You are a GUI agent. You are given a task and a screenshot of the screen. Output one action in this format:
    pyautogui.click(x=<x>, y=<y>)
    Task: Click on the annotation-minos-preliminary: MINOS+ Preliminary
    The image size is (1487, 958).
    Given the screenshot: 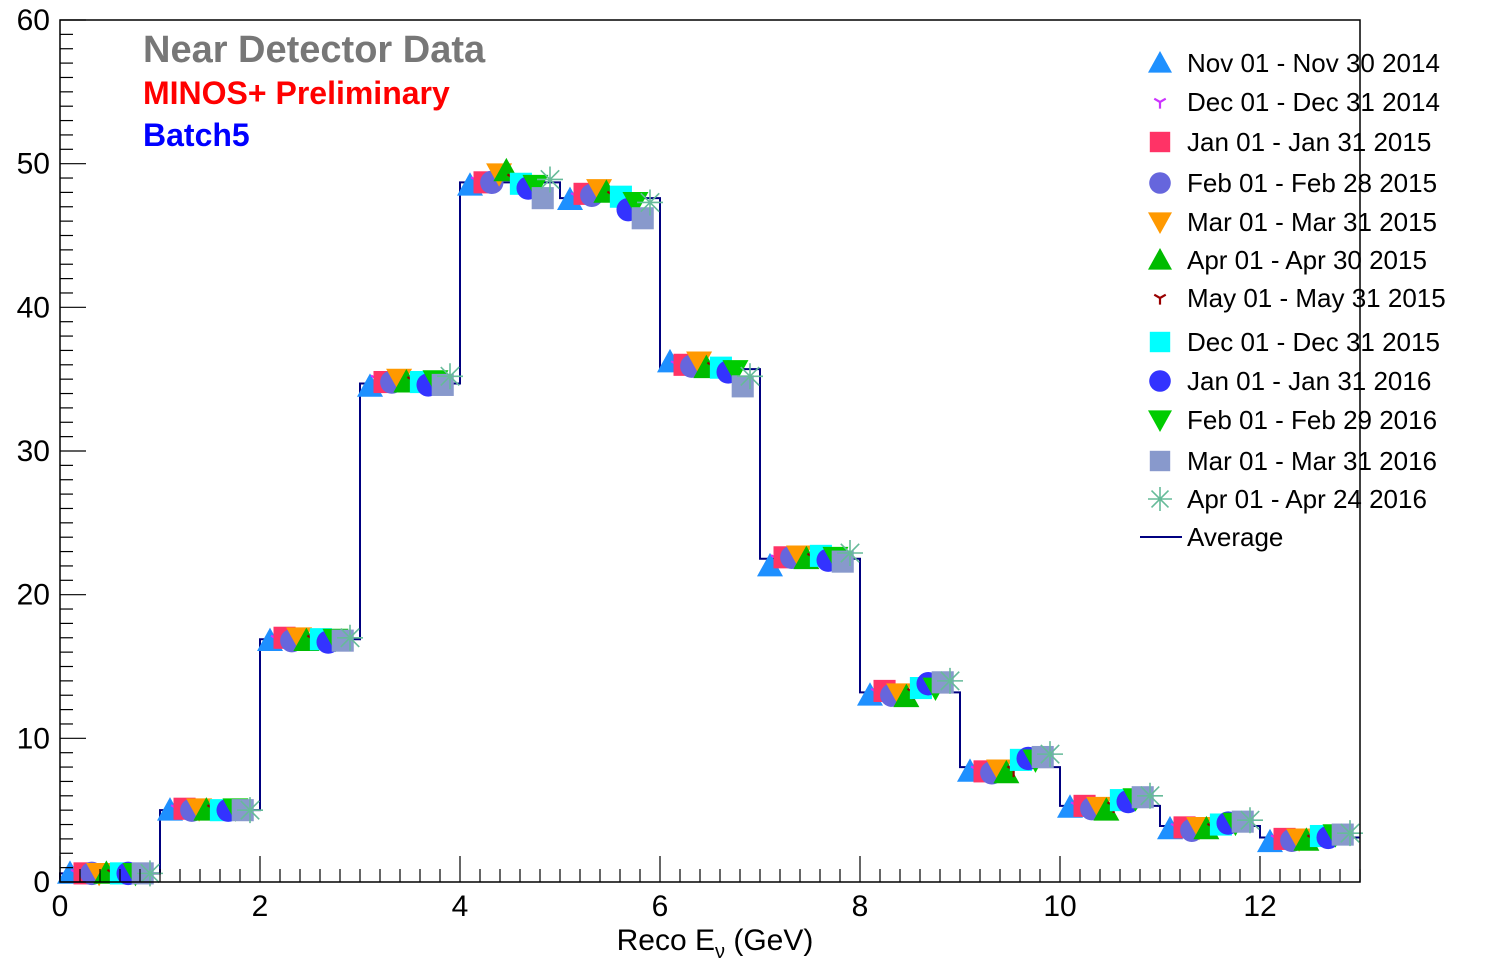 What is the action you would take?
    pyautogui.click(x=296, y=93)
    